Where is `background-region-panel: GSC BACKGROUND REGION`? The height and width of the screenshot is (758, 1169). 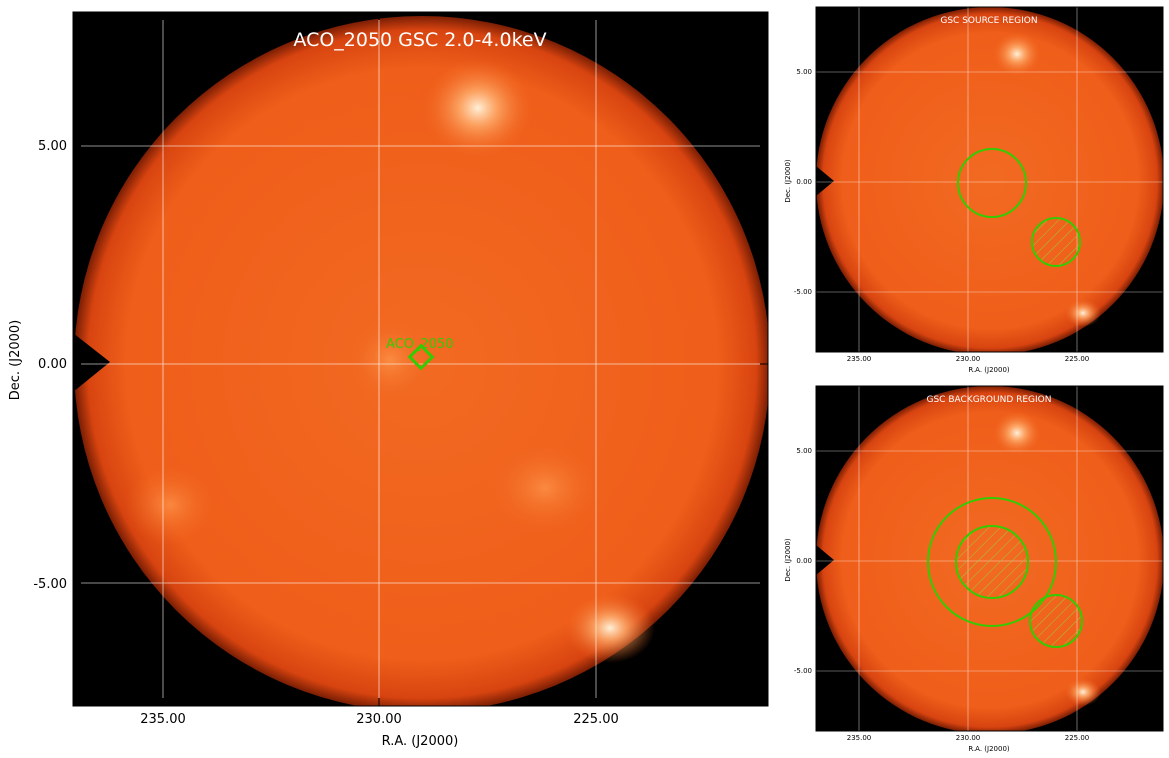 background-region-panel: GSC BACKGROUND REGION is located at coordinates (989, 558).